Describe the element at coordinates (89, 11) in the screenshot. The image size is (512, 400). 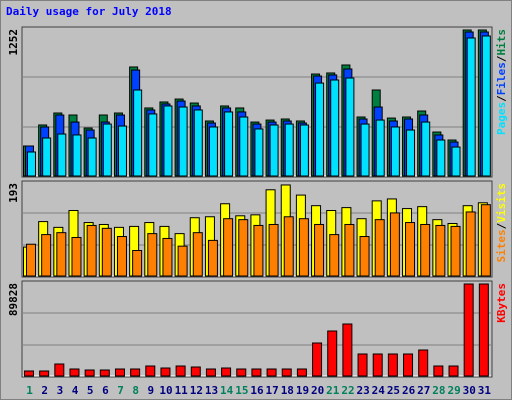
I see `chart-title: Daily usage for July 2018` at that location.